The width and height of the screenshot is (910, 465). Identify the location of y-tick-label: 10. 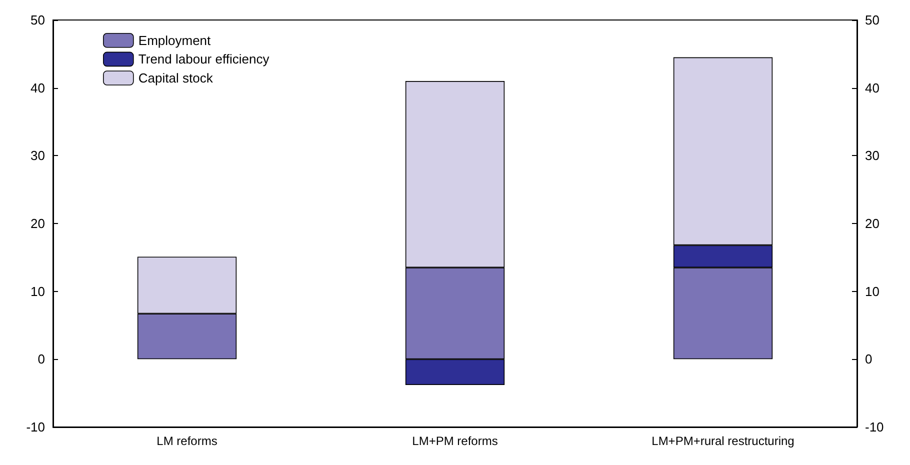
(37, 291).